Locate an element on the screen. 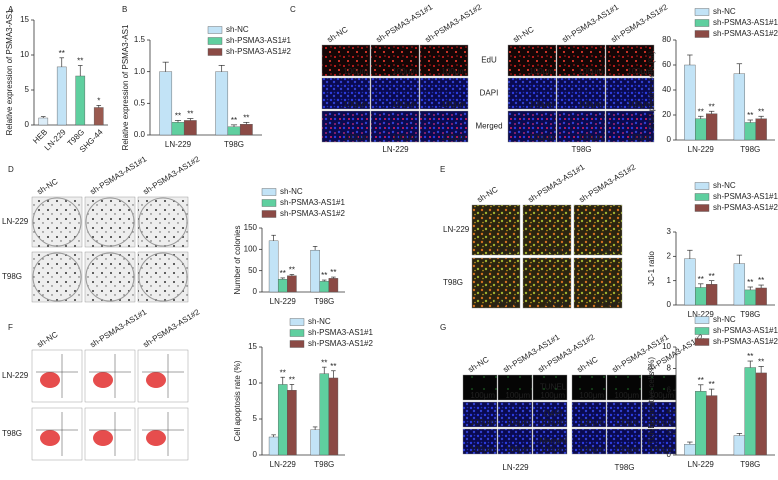  x-tick-label: T98G is located at coordinates (750, 314).